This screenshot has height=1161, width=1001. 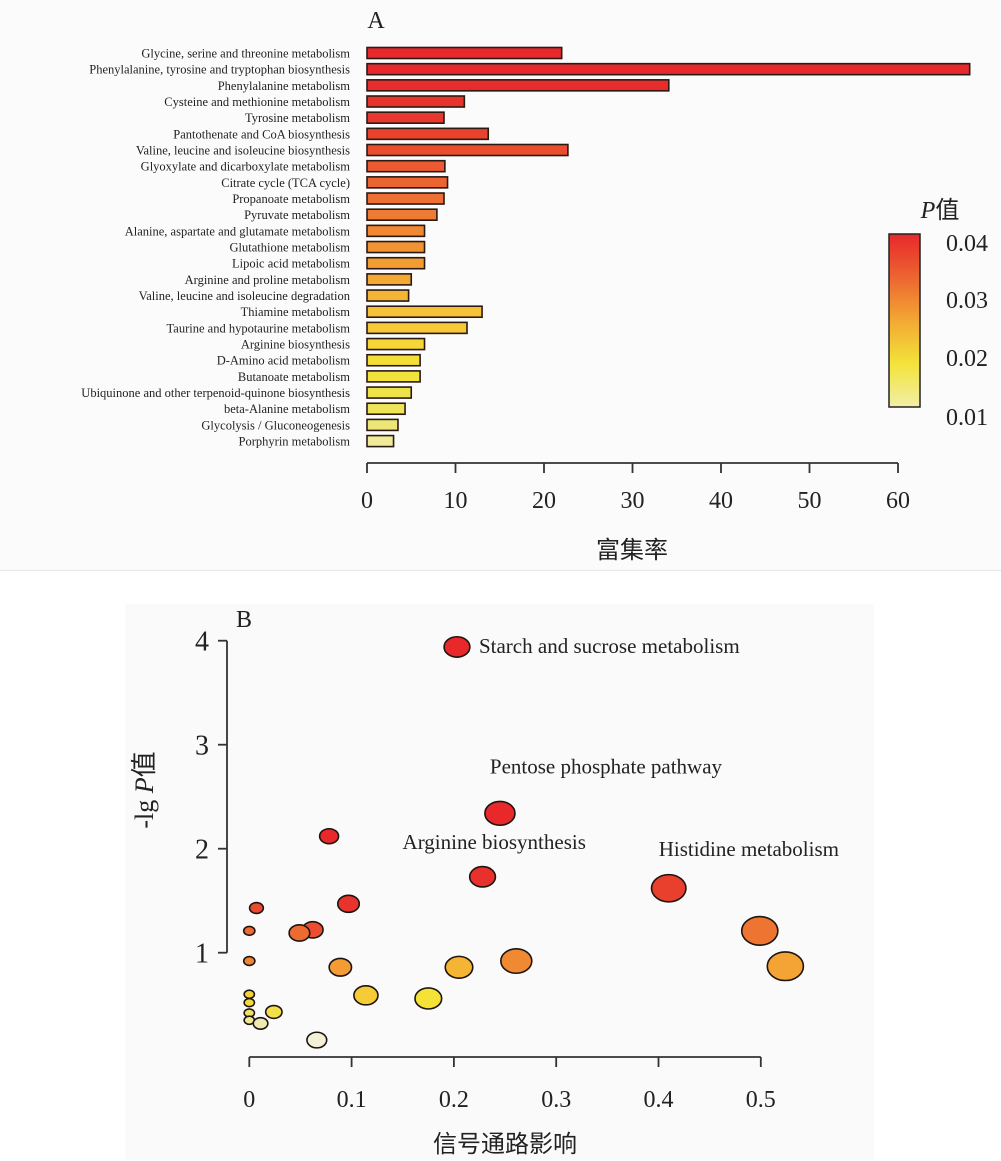 I want to click on colorbar-title-p: P, so click(x=928, y=211).